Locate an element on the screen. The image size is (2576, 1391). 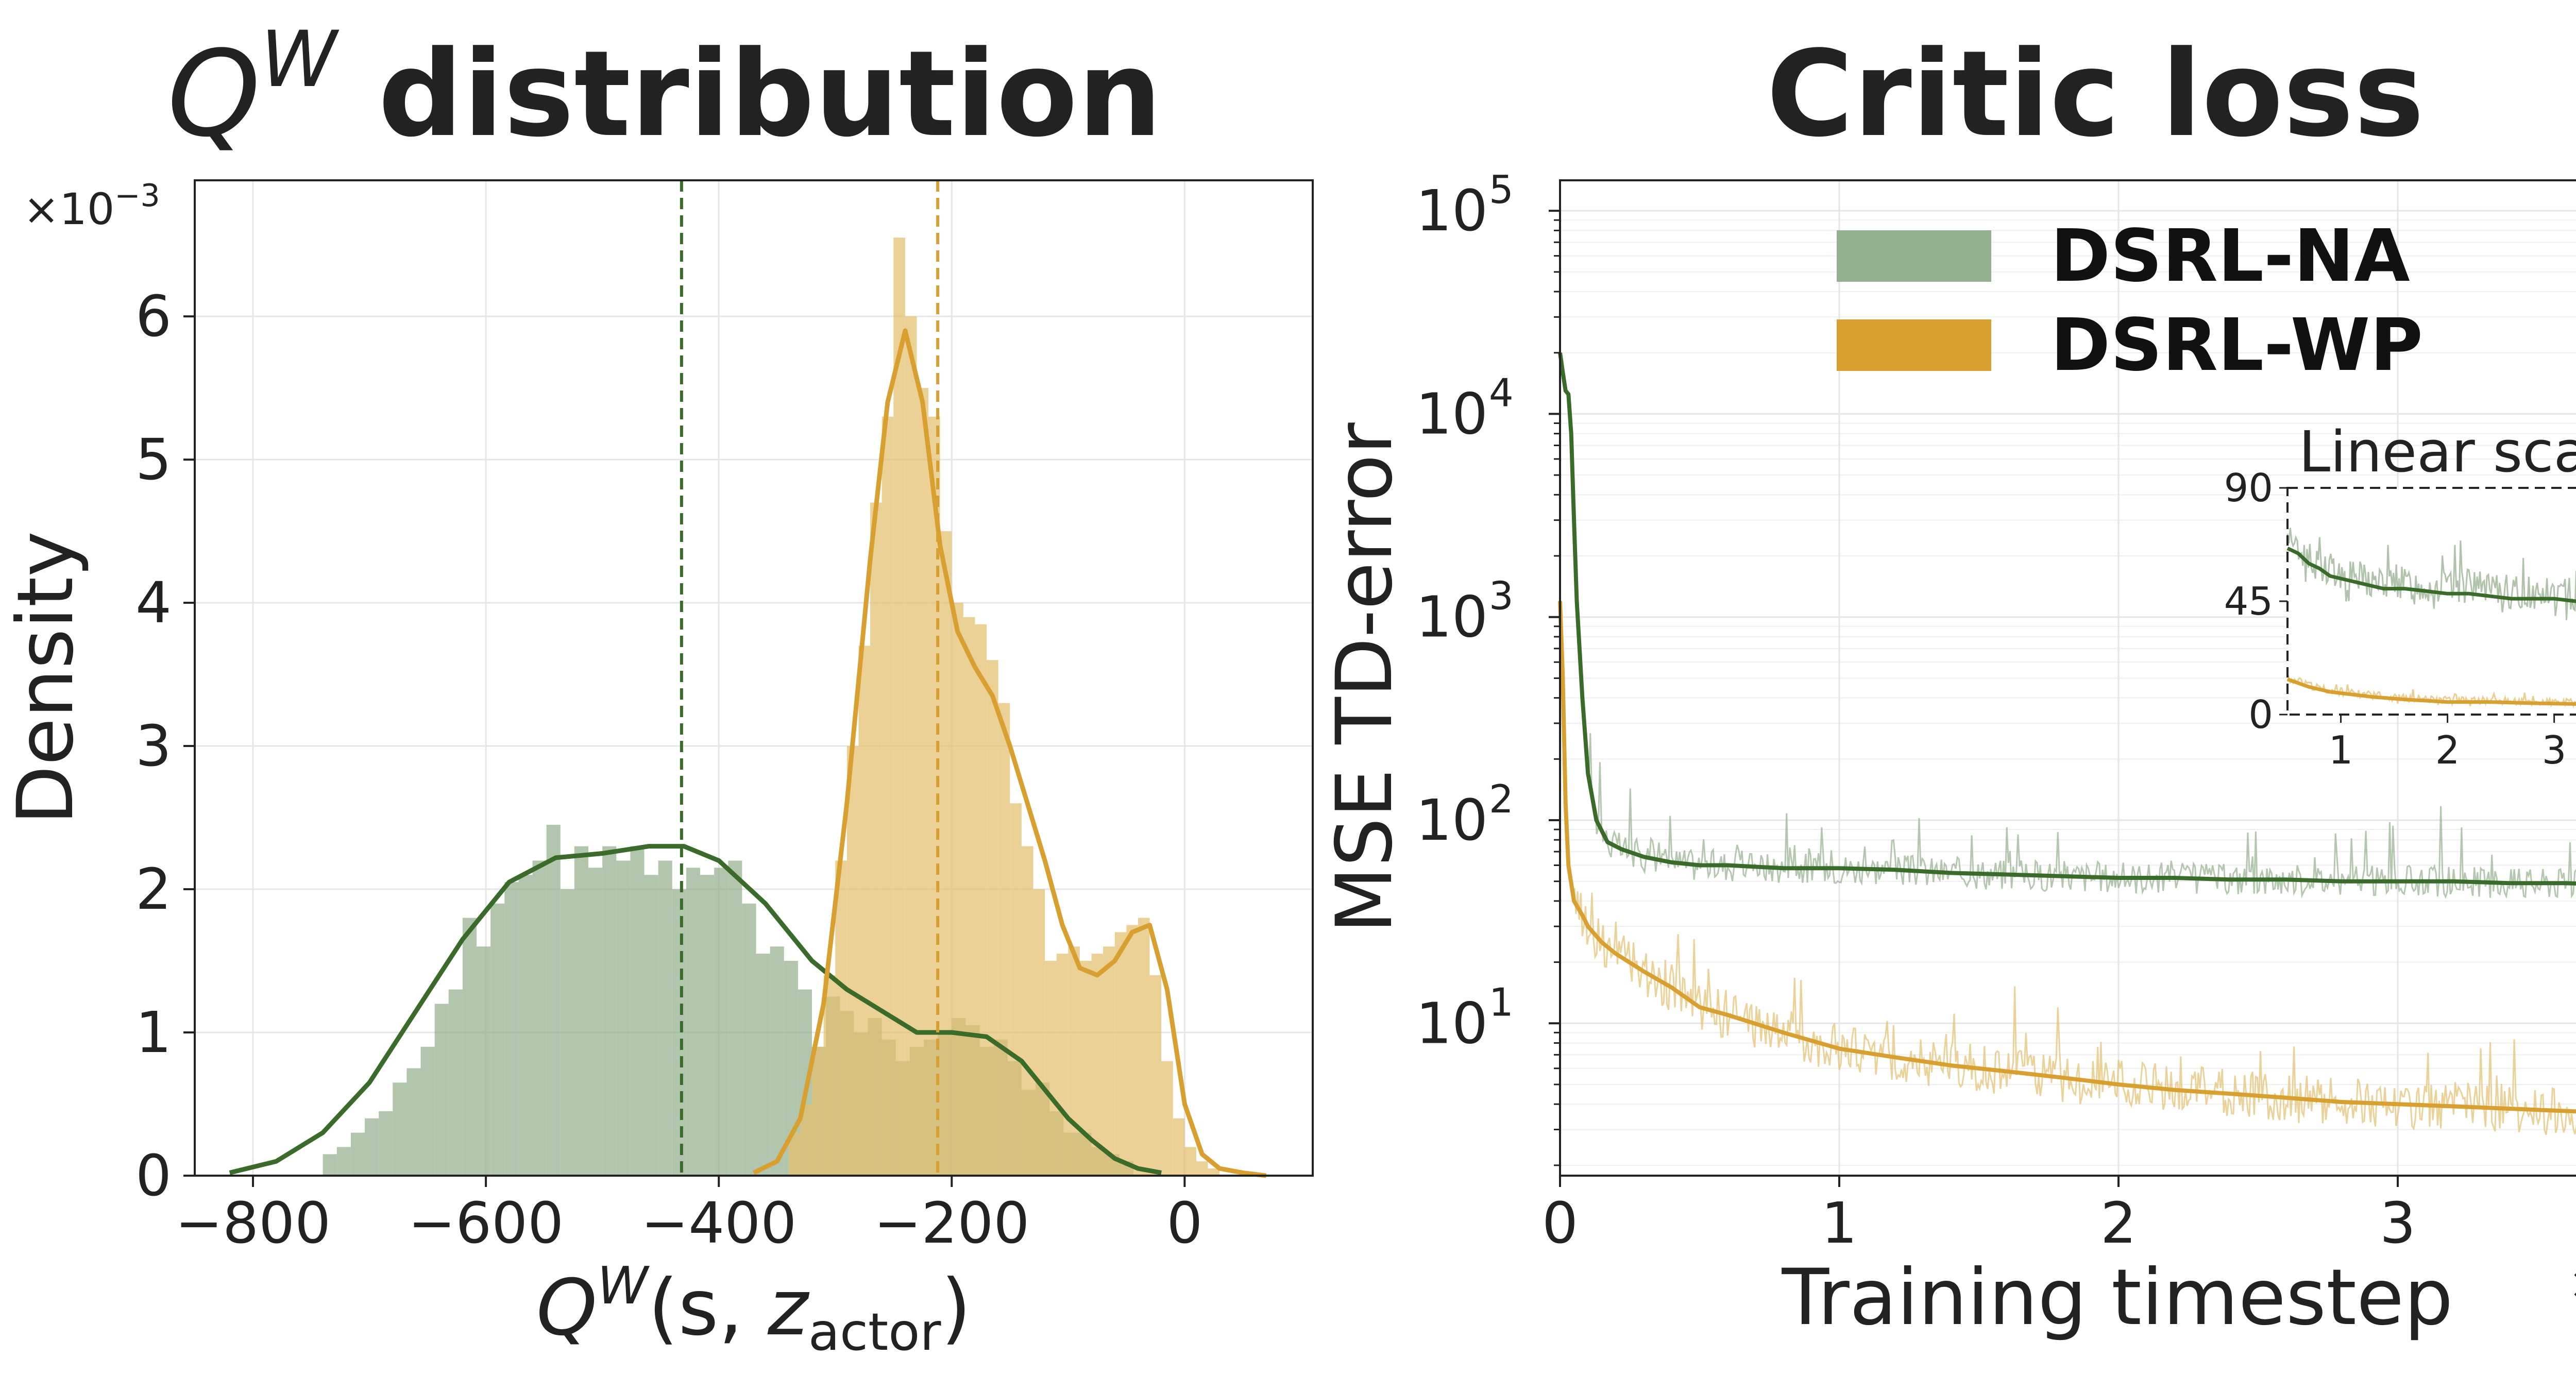
noise-band-na is located at coordinates (2074, 708).